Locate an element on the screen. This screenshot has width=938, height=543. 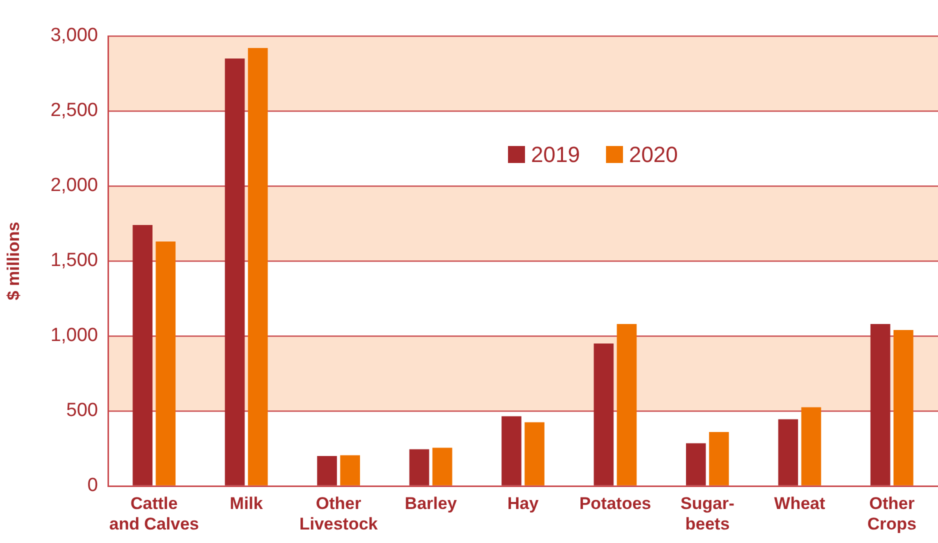
x-tick-label: Other Crops is located at coordinates (891, 514).